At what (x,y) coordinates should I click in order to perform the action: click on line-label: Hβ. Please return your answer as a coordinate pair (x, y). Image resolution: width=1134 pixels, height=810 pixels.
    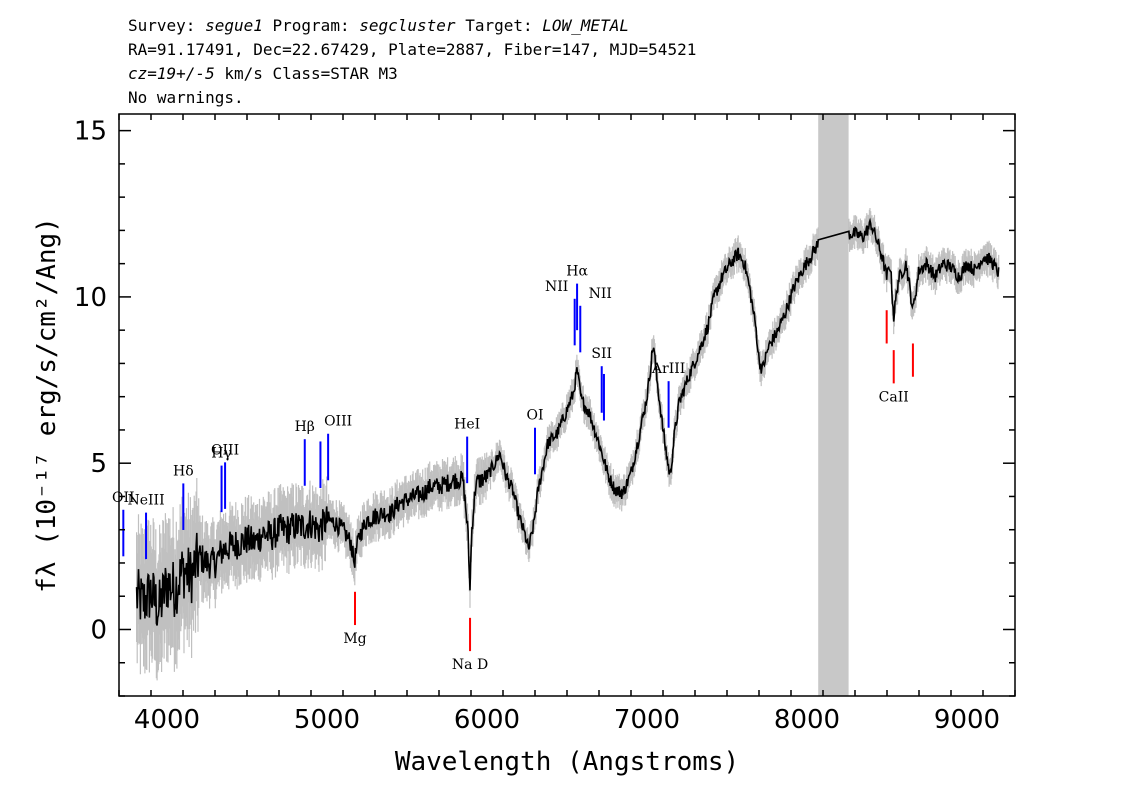
    Looking at the image, I should click on (305, 427).